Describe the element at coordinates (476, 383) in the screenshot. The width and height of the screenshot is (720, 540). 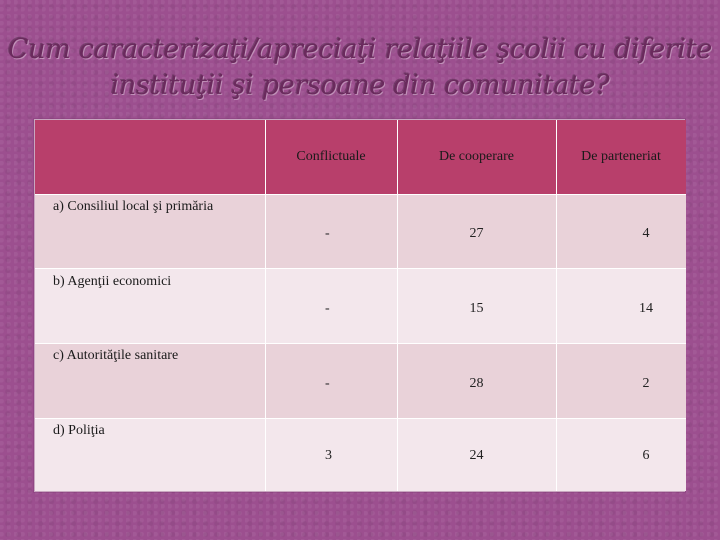
I see `cell-value: 28` at that location.